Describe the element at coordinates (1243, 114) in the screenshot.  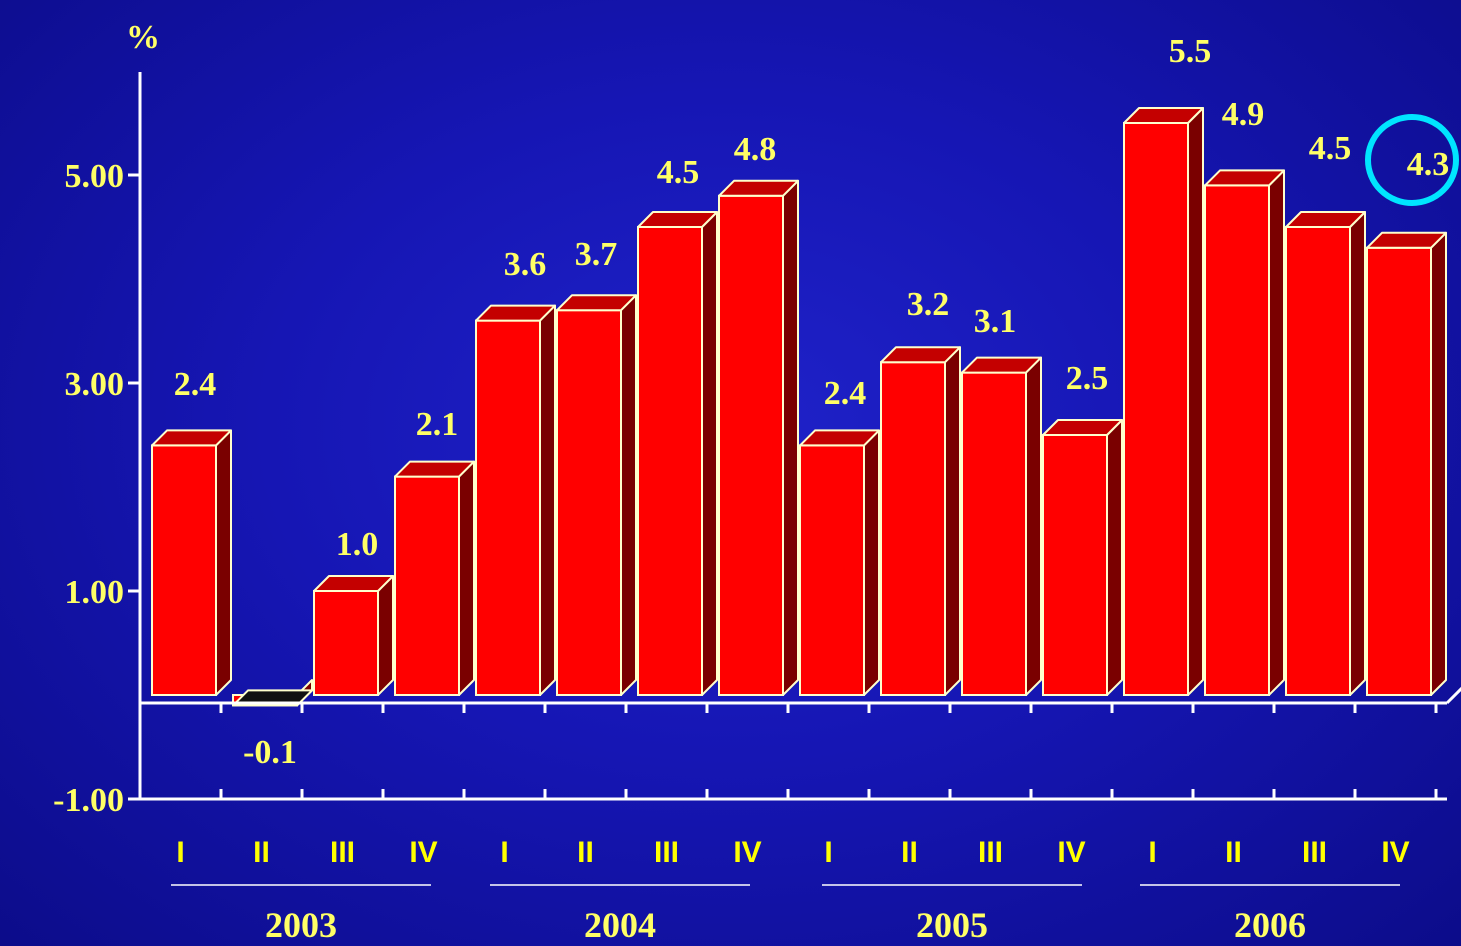
I see `data-label: 4.9` at that location.